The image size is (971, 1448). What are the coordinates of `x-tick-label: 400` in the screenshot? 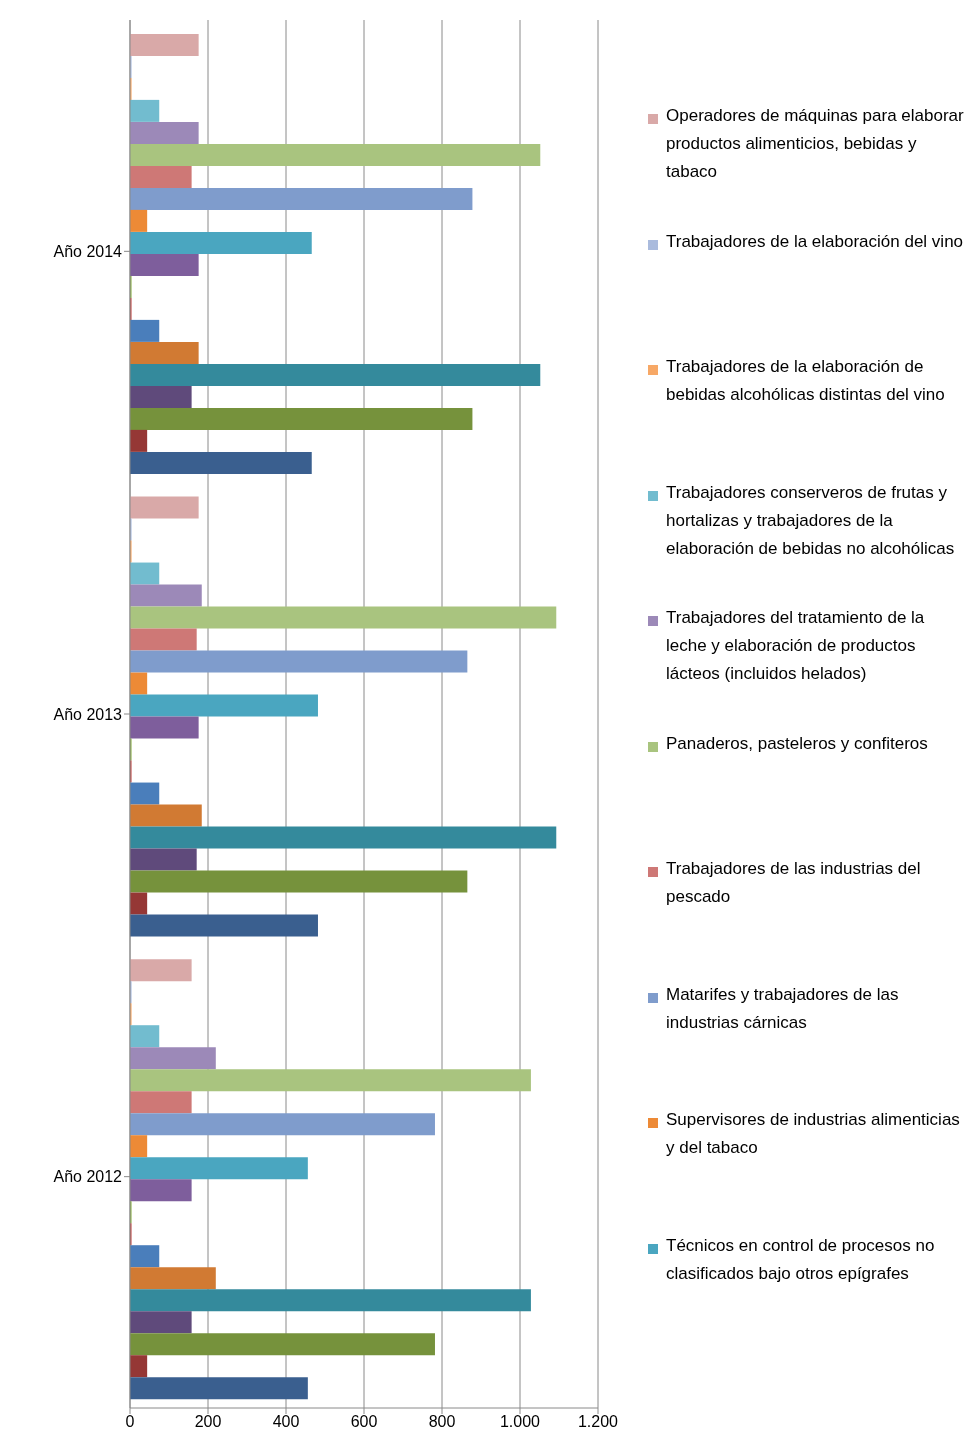 It's located at (286, 1422).